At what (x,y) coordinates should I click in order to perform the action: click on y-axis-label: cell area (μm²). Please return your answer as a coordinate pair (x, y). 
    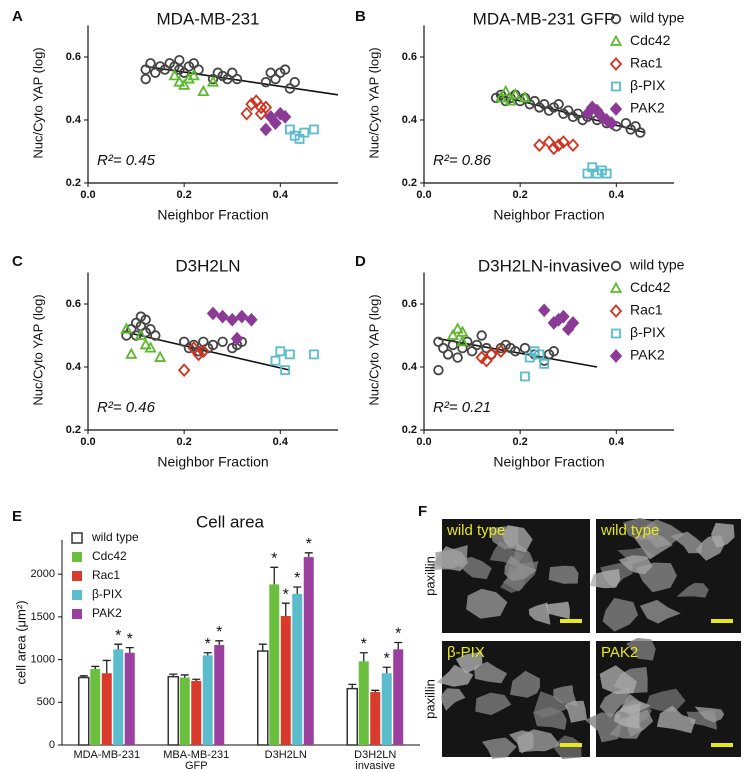
    Looking at the image, I should click on (20, 642).